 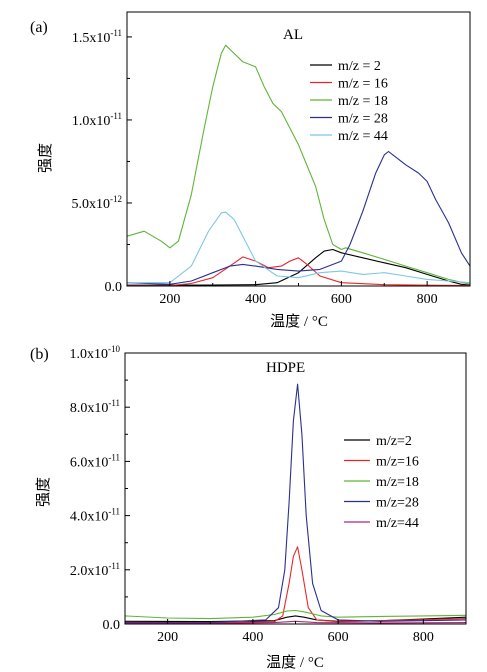 What do you see at coordinates (95, 407) in the screenshot?
I see `panel-b-y-tick-label: 8.0x10⁻¹¹` at bounding box center [95, 407].